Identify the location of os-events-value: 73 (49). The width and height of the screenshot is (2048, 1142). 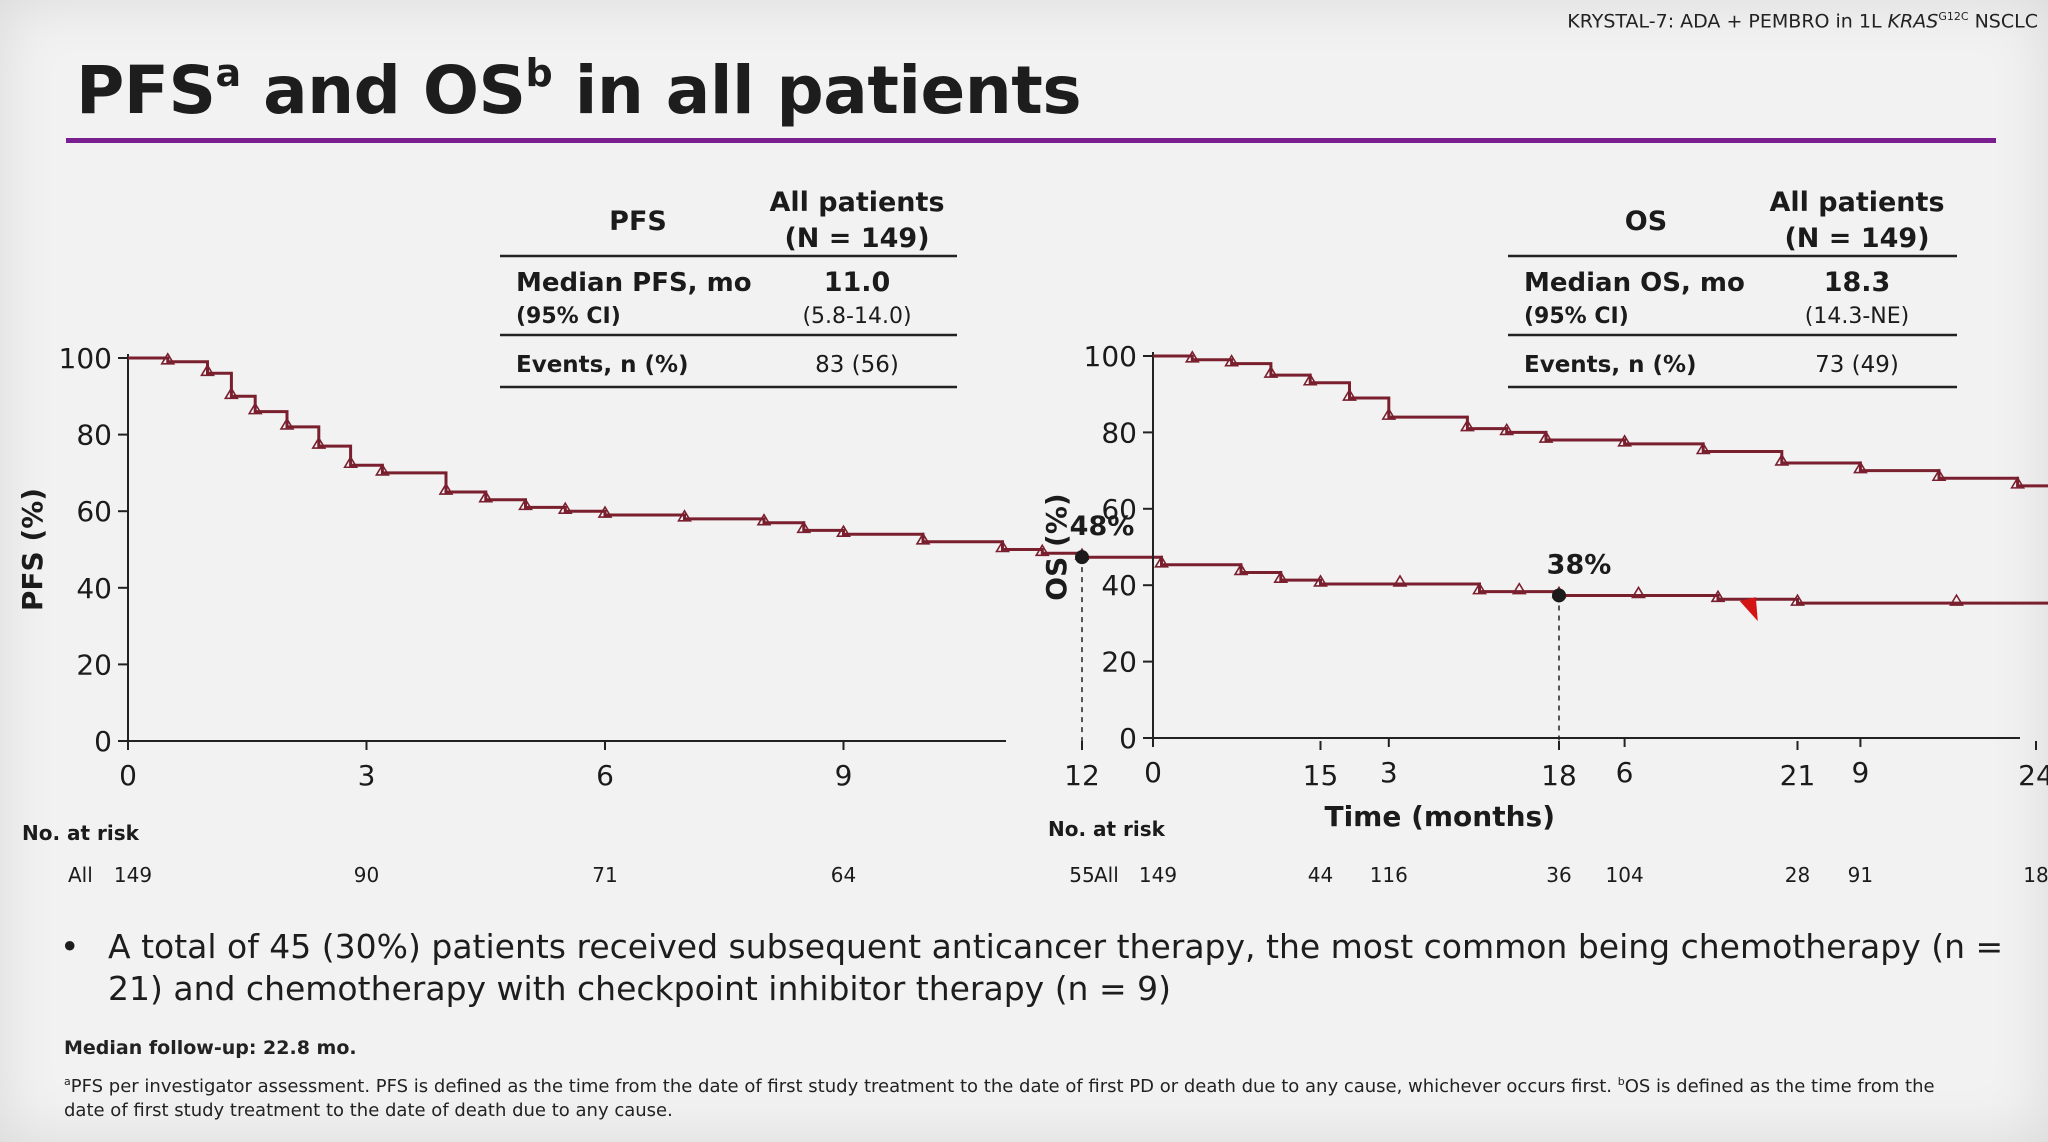
(1857, 365).